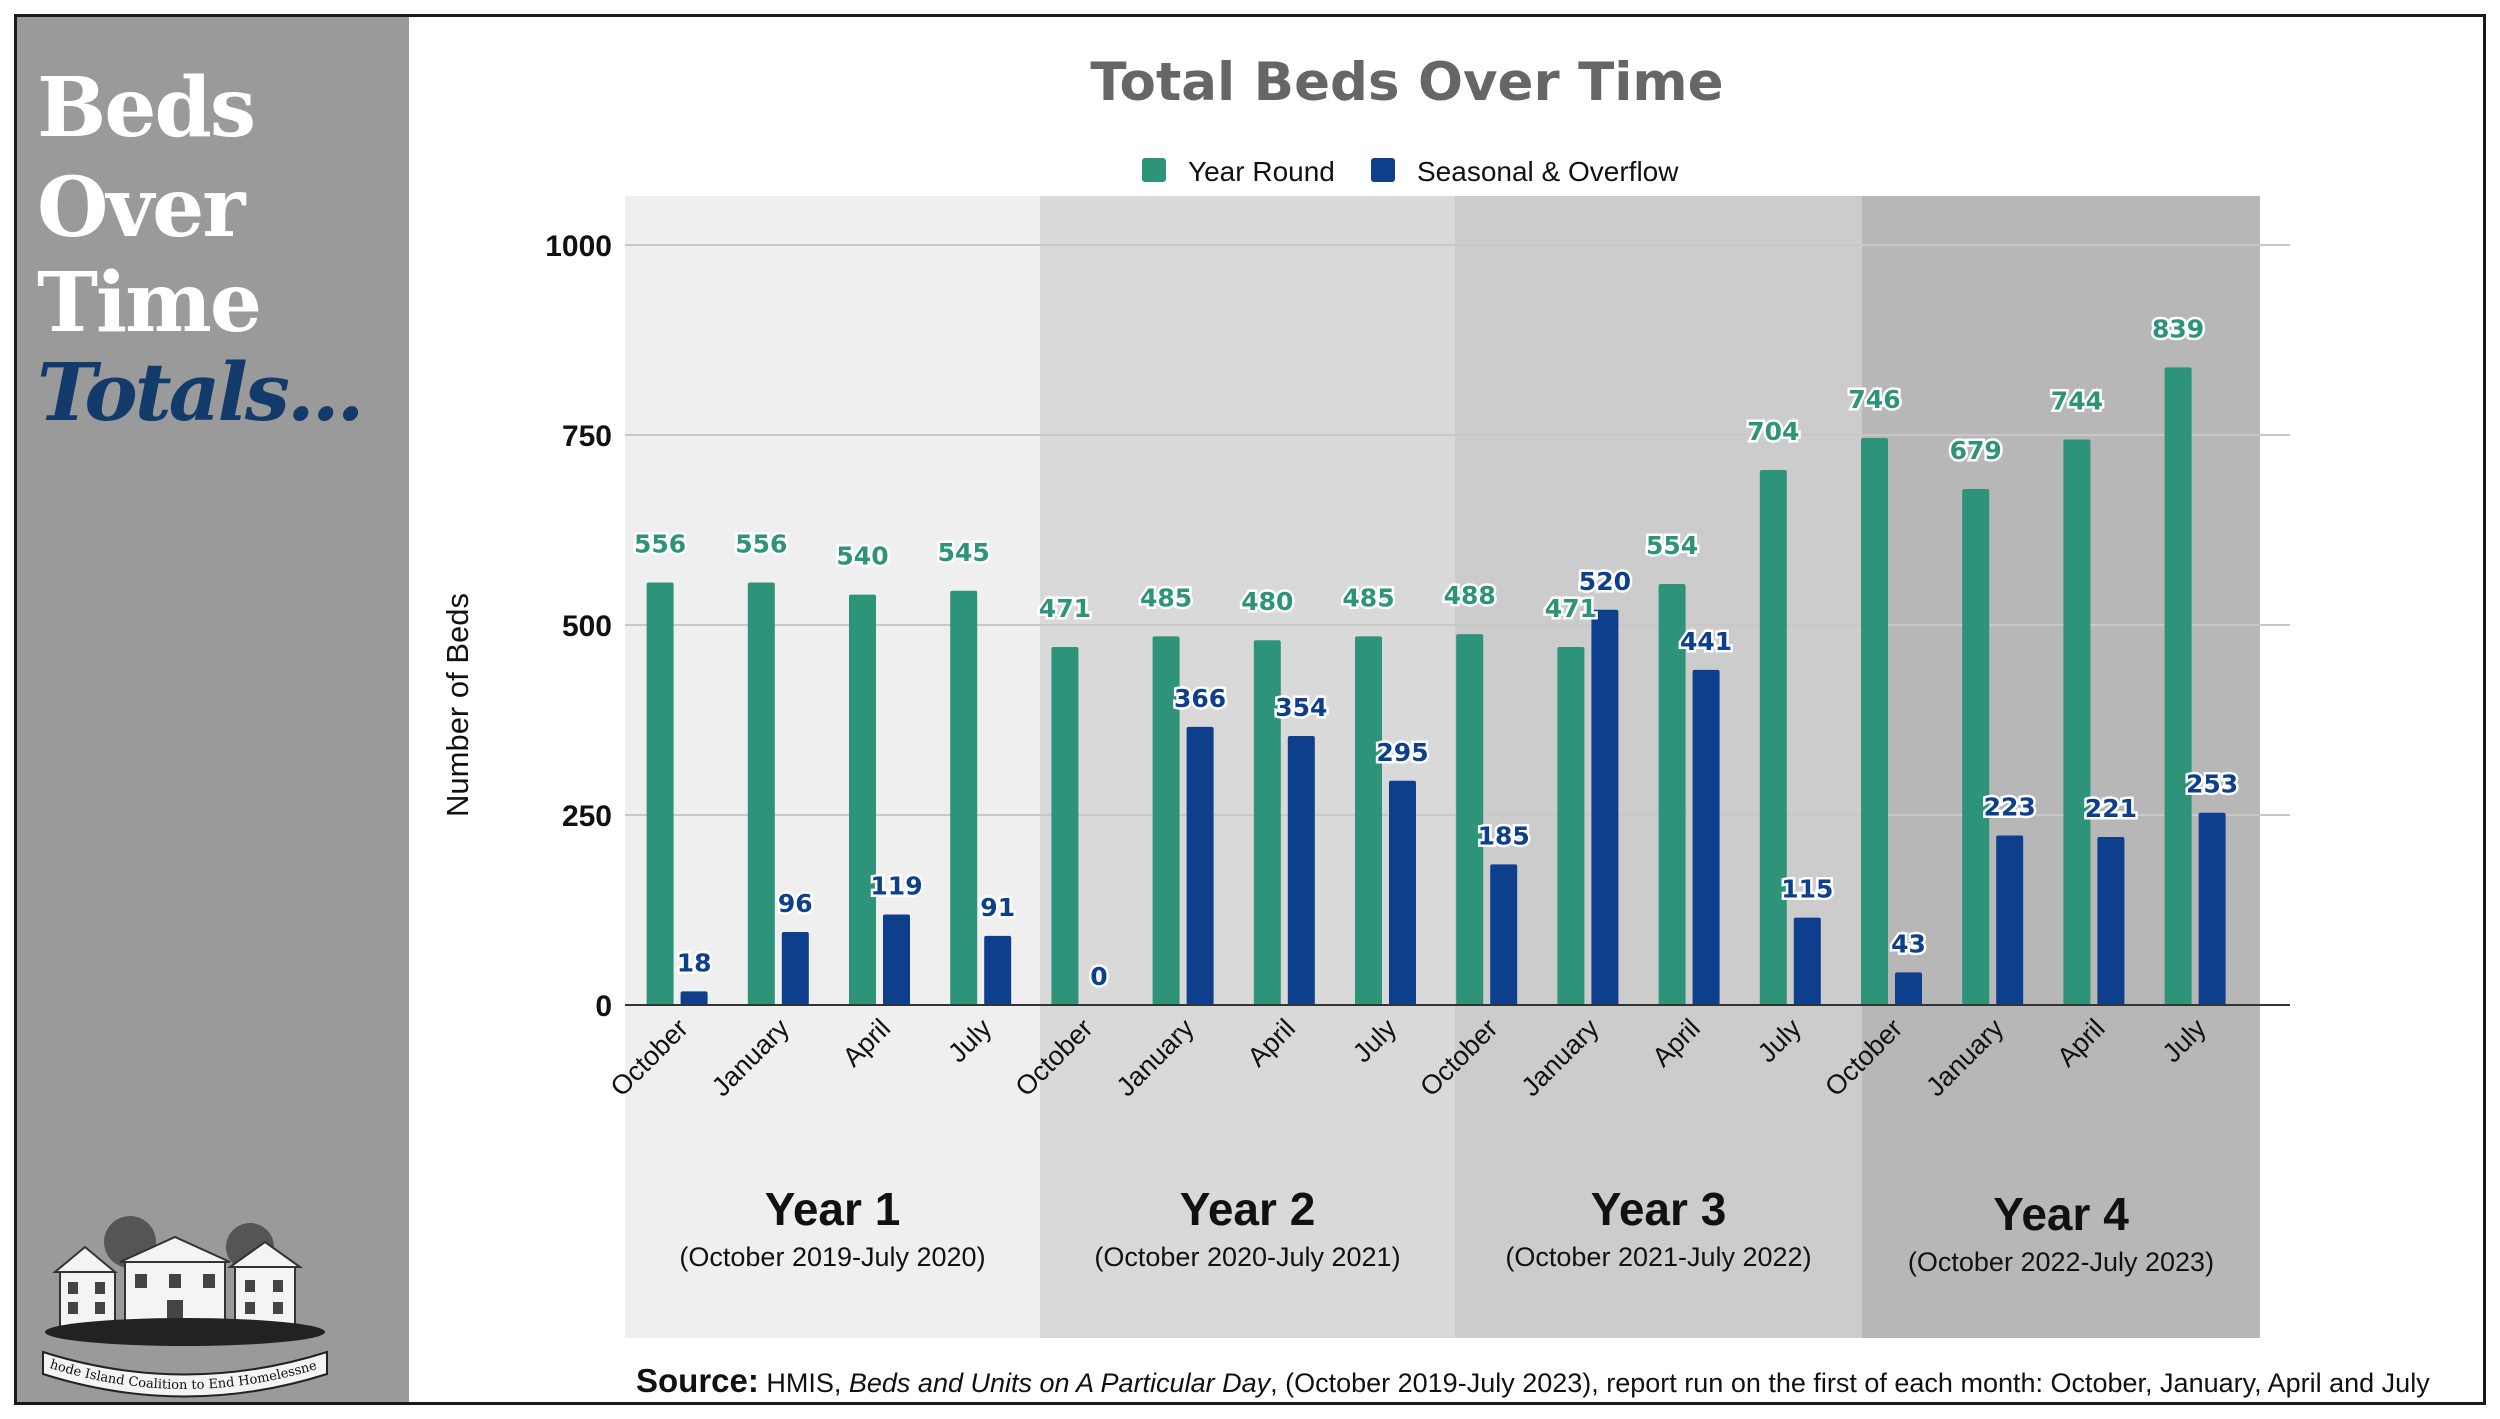 The image size is (2500, 1419). Describe the element at coordinates (1406, 82) in the screenshot. I see `chart-title: Total Beds Over Time` at that location.